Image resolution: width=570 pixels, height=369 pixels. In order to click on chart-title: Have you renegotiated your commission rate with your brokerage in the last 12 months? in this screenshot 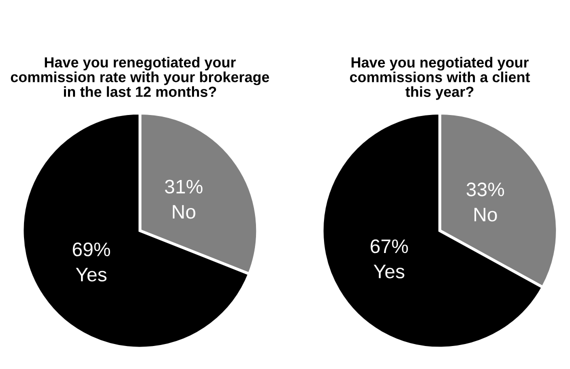, I will do `click(140, 76)`.